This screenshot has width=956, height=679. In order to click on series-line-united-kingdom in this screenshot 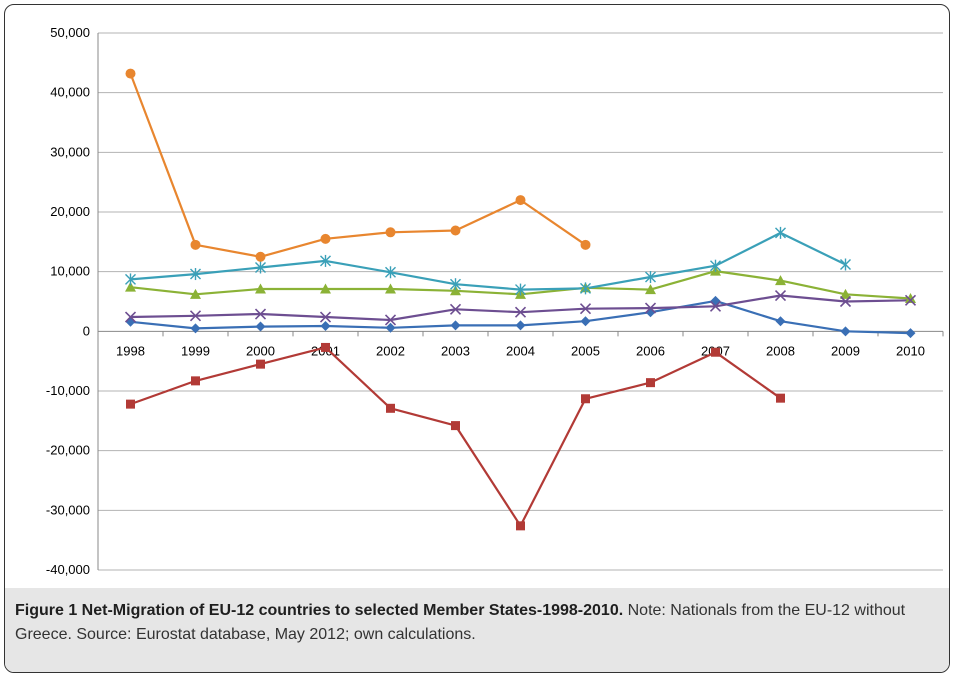, I will do `click(358, 165)`.